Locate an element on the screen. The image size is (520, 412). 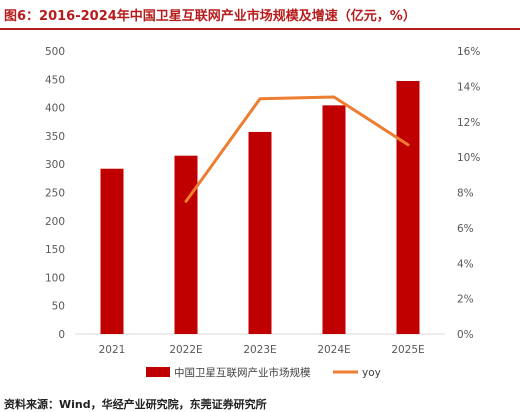
x-tick-label: 2023E is located at coordinates (259, 350).